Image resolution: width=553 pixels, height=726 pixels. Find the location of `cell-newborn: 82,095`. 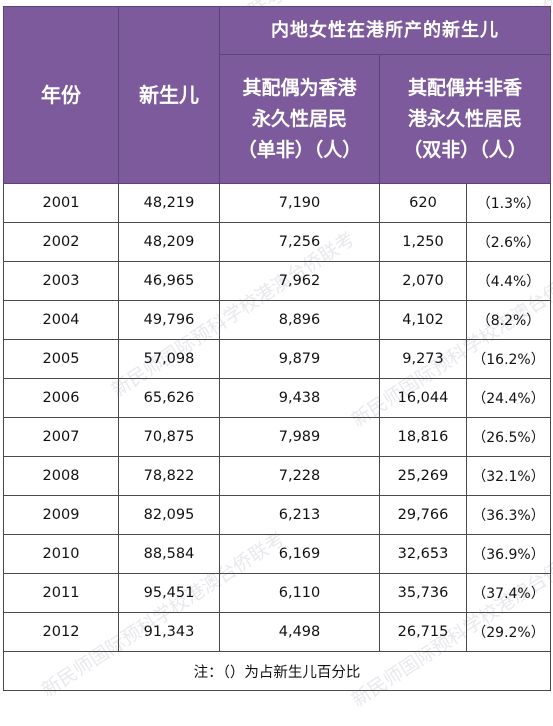

cell-newborn: 82,095 is located at coordinates (169, 515).